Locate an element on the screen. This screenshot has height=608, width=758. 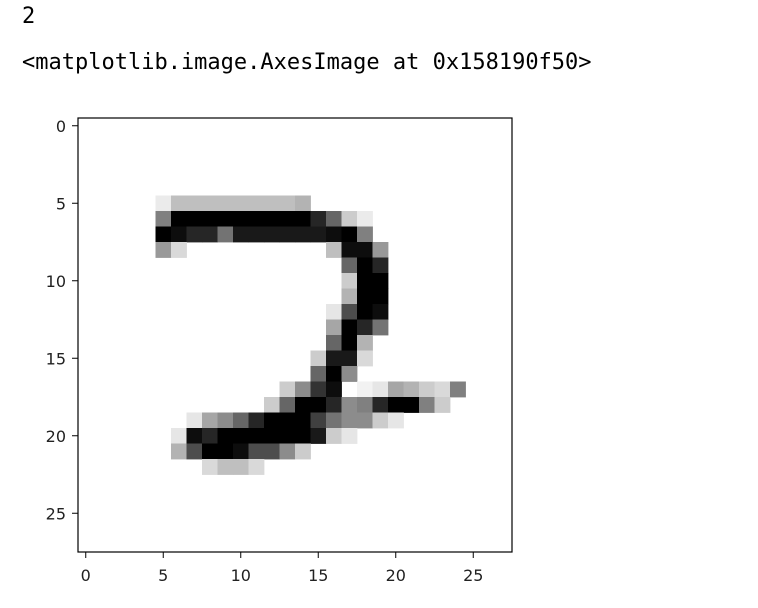
y-tick-label: 5 is located at coordinates (61, 203).